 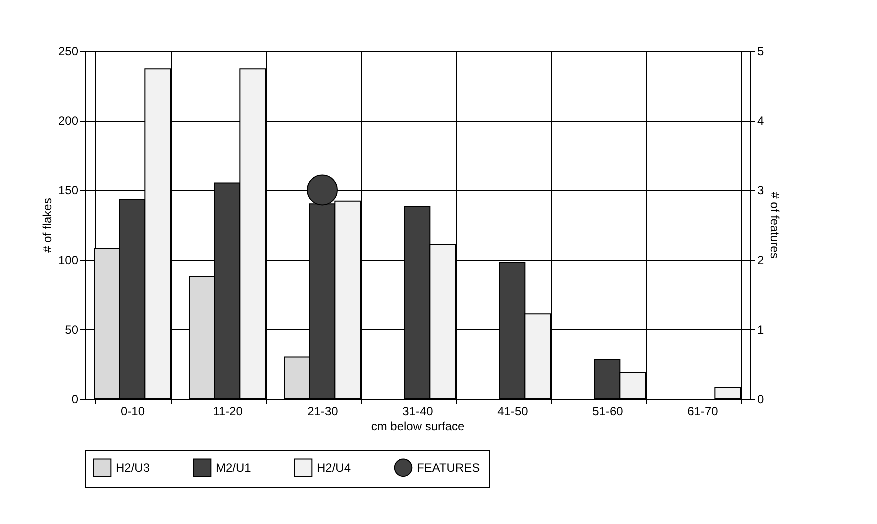 What do you see at coordinates (68, 191) in the screenshot?
I see `y-tick-label: 150` at bounding box center [68, 191].